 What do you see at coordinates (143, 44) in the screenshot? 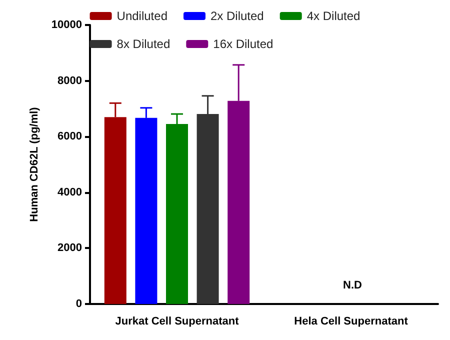
I see `legend-label: 8x Diluted` at bounding box center [143, 44].